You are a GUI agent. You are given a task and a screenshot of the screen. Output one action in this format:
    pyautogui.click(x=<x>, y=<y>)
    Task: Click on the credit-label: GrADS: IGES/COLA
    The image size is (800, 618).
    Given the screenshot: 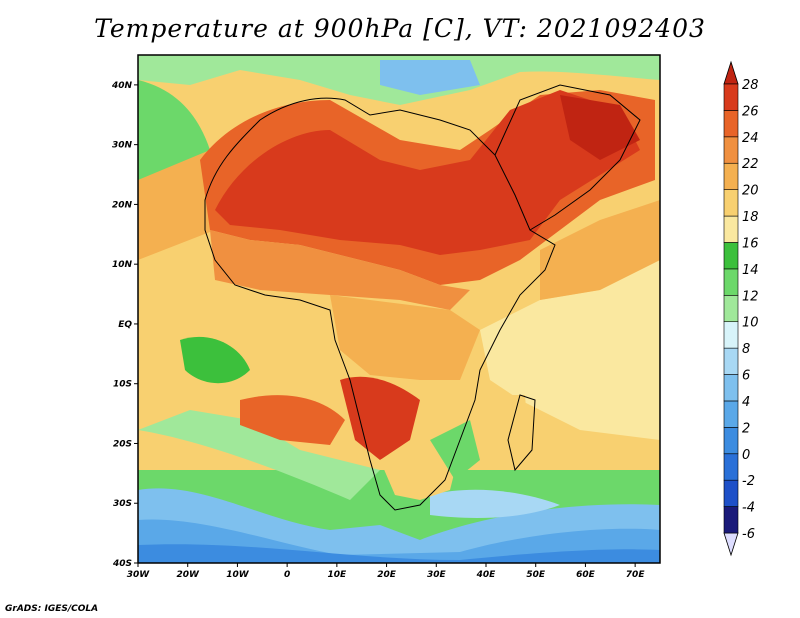 What is the action you would take?
    pyautogui.click(x=52, y=609)
    